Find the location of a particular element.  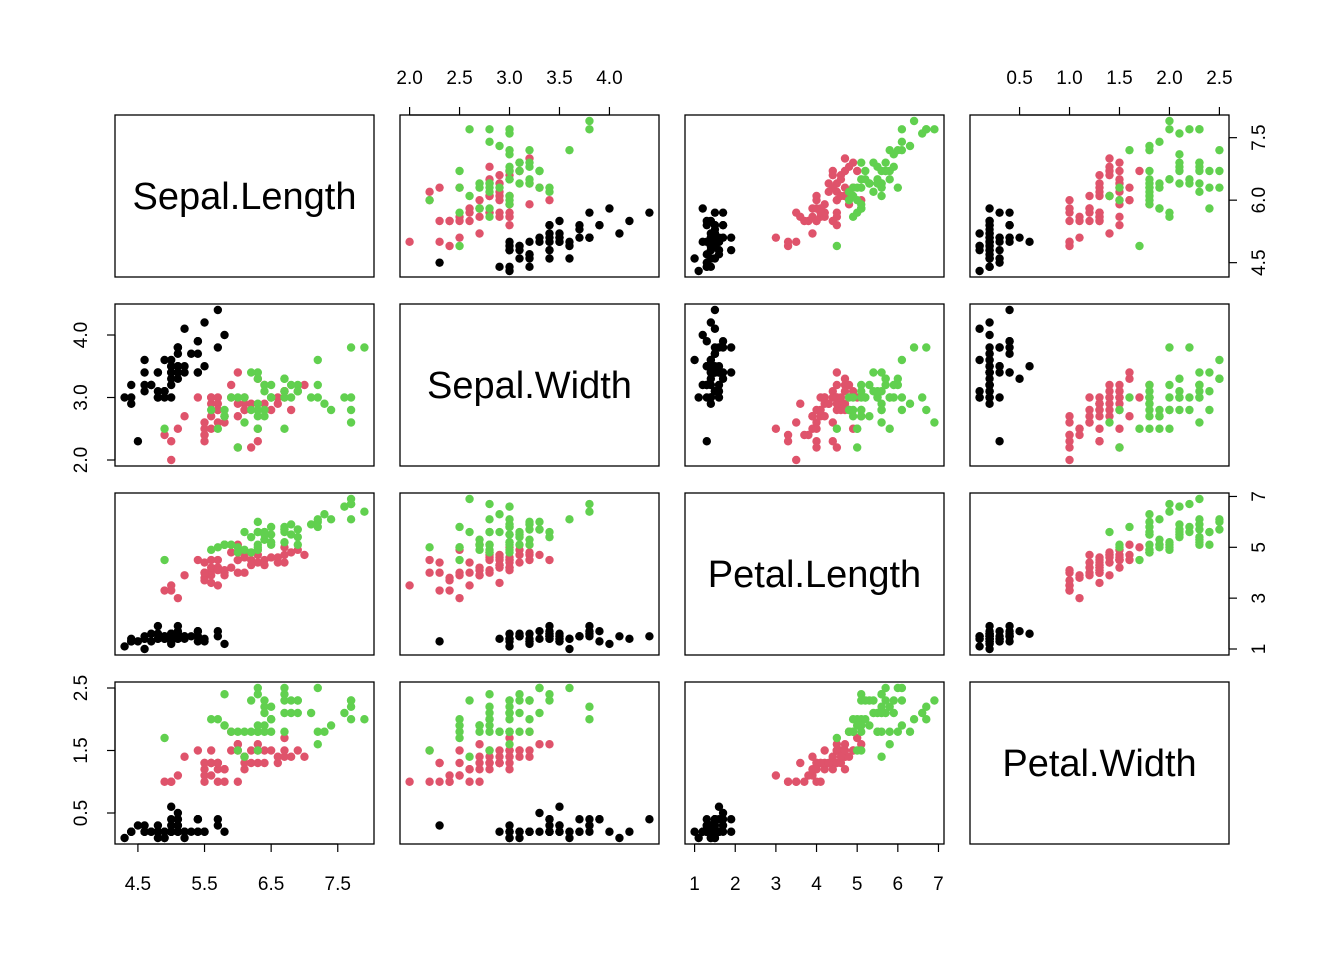

tick-label: 1 is located at coordinates (1259, 649).